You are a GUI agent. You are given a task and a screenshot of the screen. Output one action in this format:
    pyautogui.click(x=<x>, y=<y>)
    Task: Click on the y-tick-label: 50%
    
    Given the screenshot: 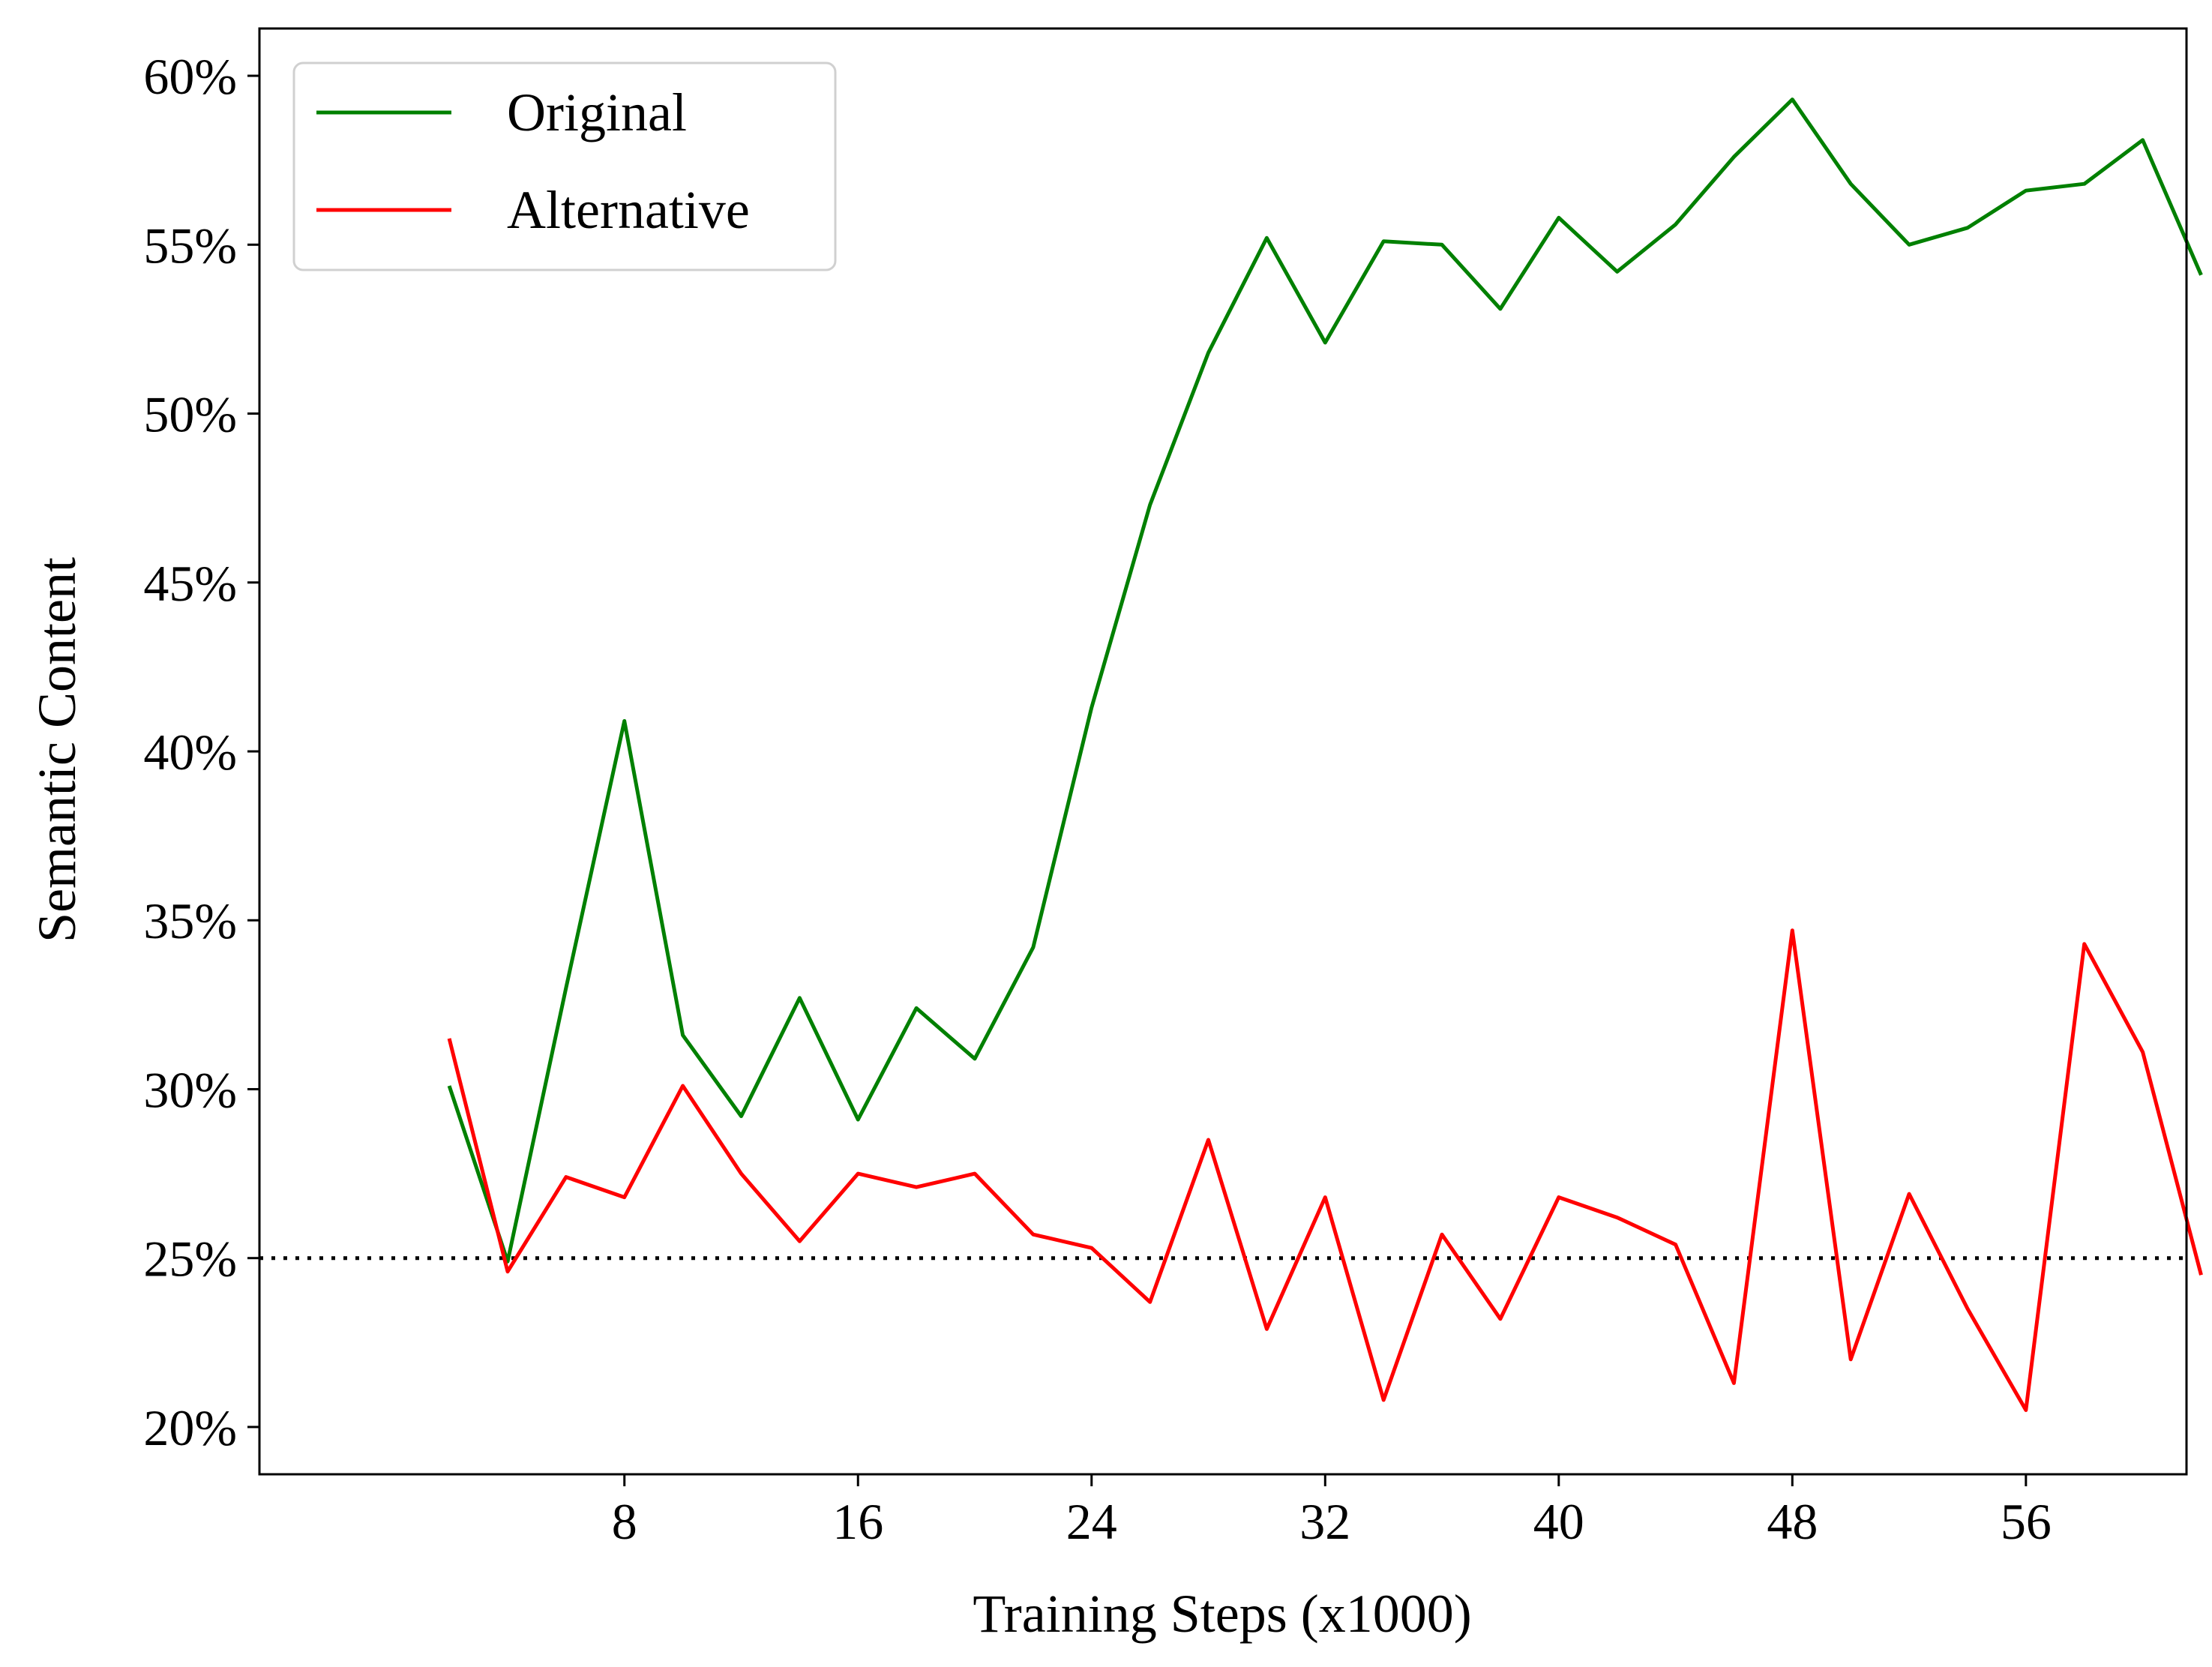 What is the action you would take?
    pyautogui.click(x=190, y=414)
    